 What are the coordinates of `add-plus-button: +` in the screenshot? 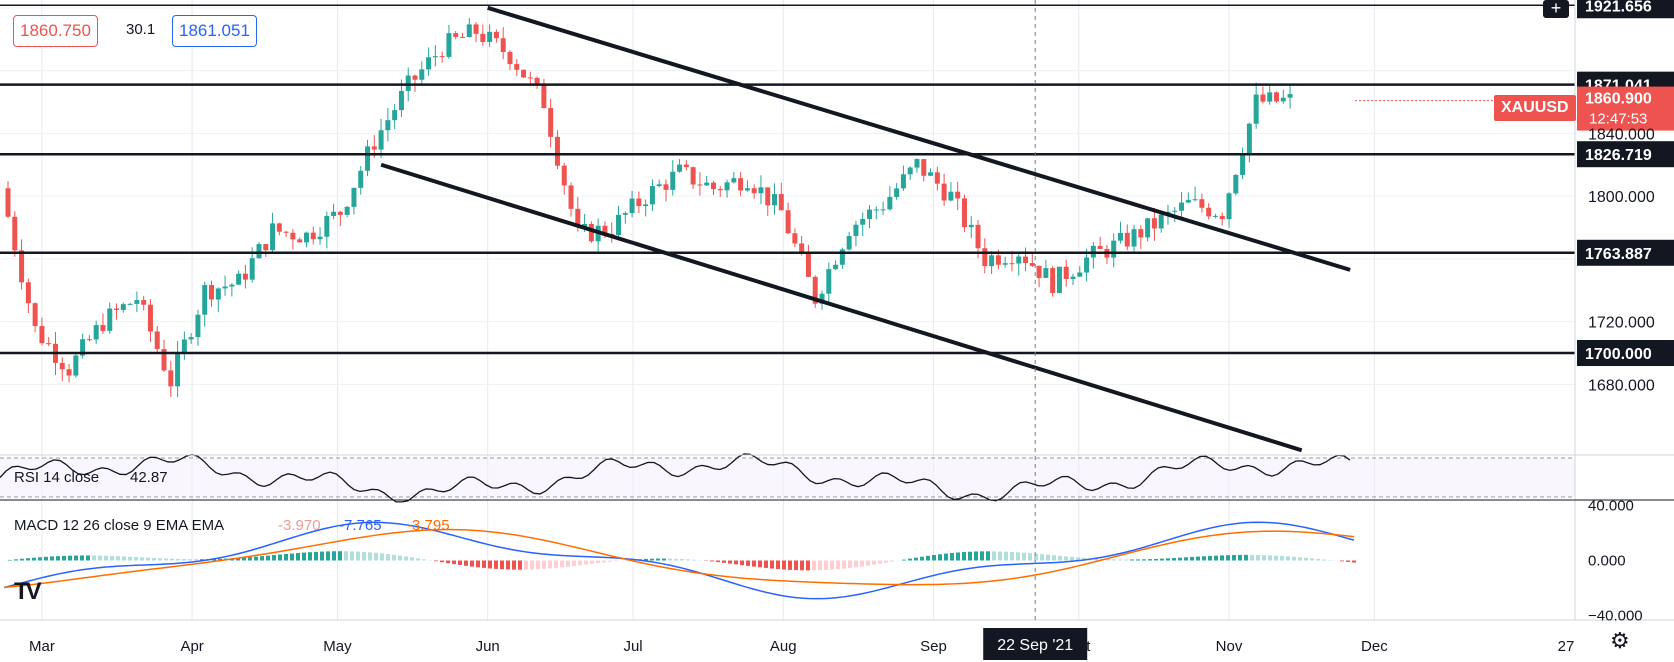 It's located at (1556, 9).